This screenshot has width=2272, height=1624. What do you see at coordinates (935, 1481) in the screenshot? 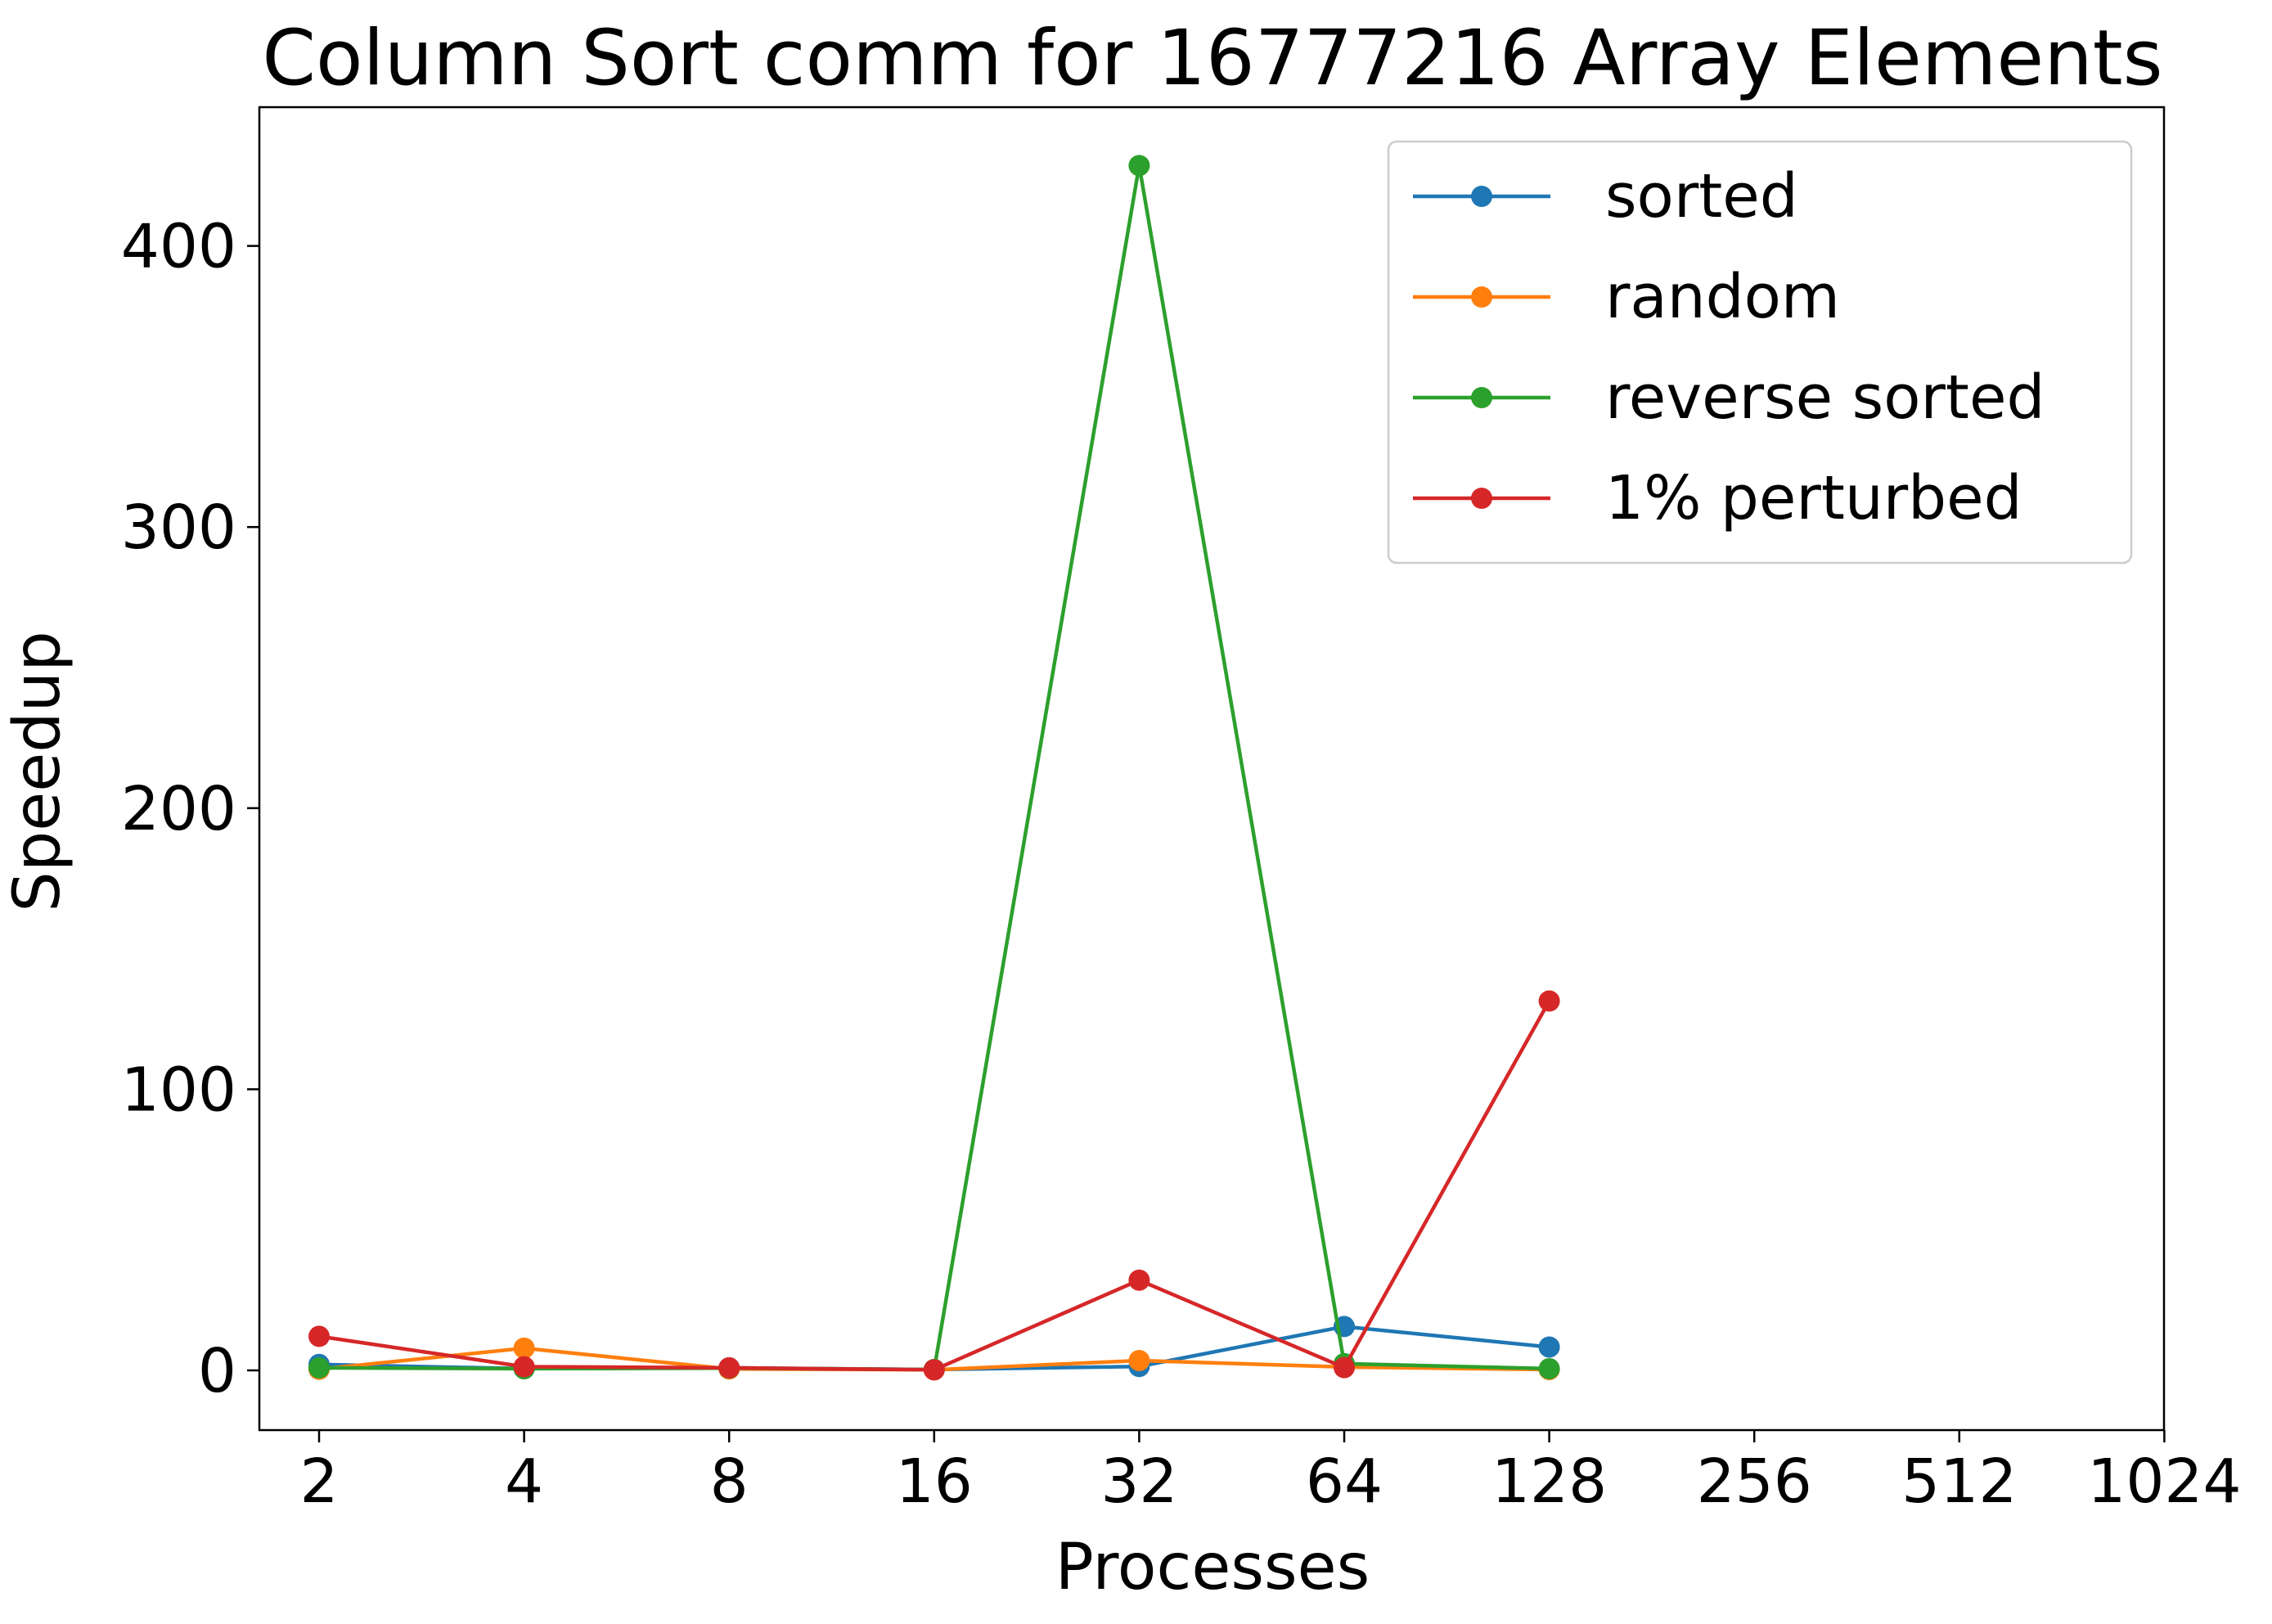
I see `x-tick-label: 16` at bounding box center [935, 1481].